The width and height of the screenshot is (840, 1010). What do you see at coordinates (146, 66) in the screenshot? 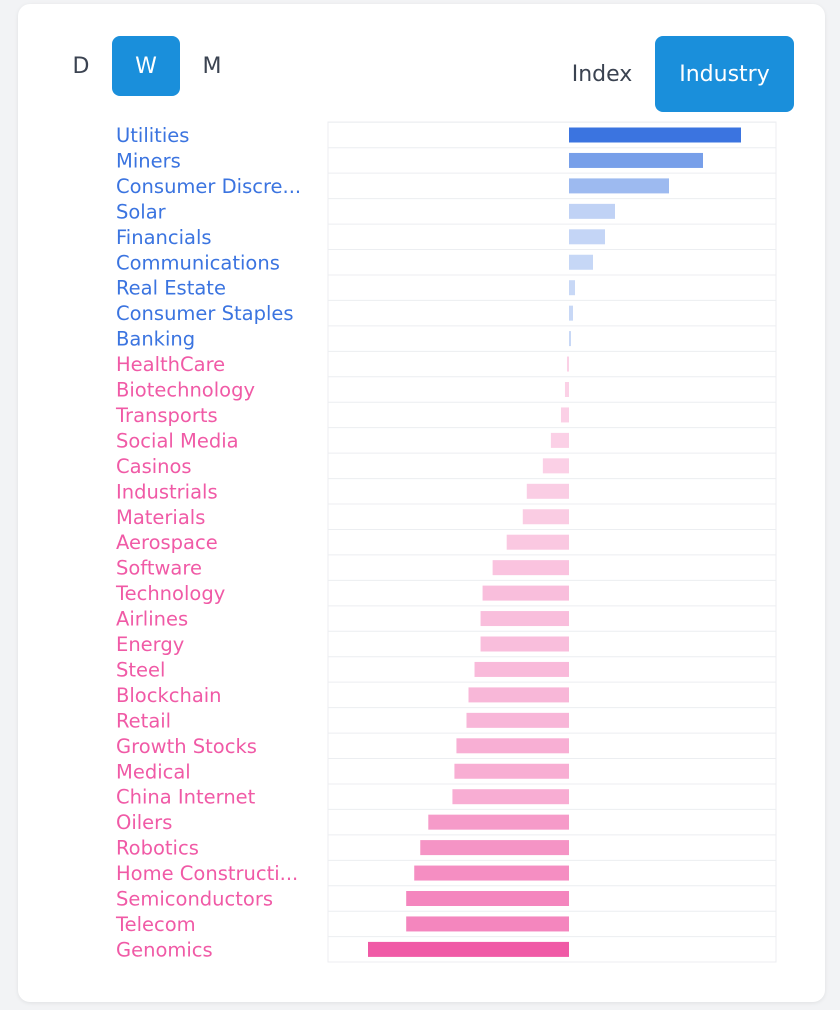
I see `period-tab-w: W` at bounding box center [146, 66].